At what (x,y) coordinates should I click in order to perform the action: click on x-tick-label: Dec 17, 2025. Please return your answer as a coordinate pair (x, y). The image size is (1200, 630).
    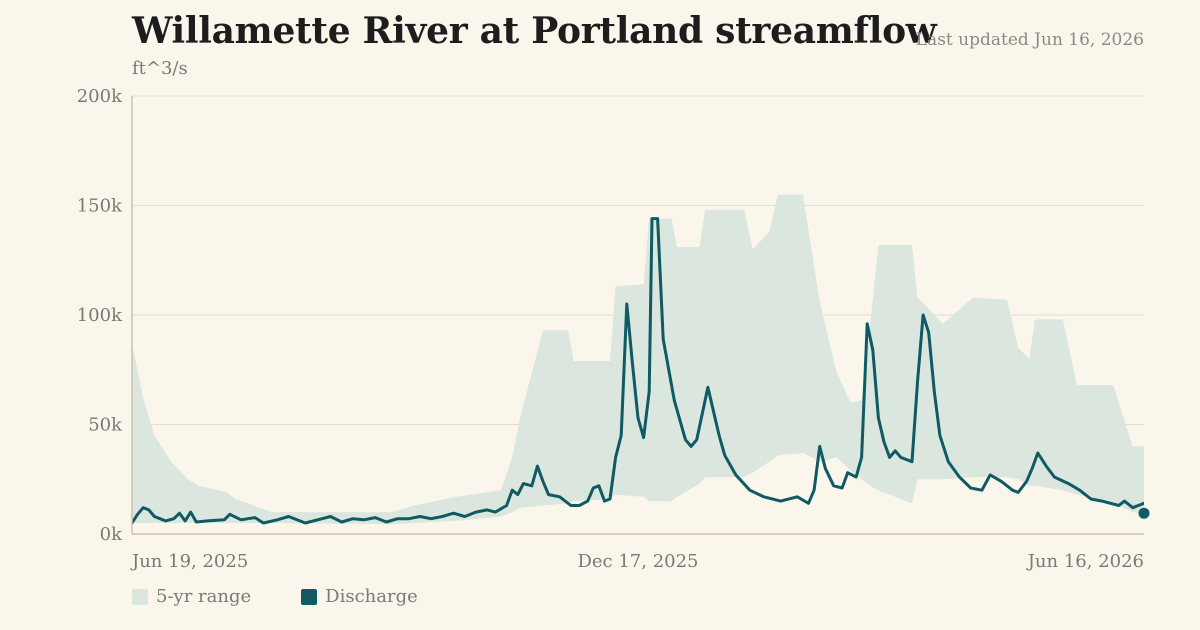
    Looking at the image, I should click on (637, 561).